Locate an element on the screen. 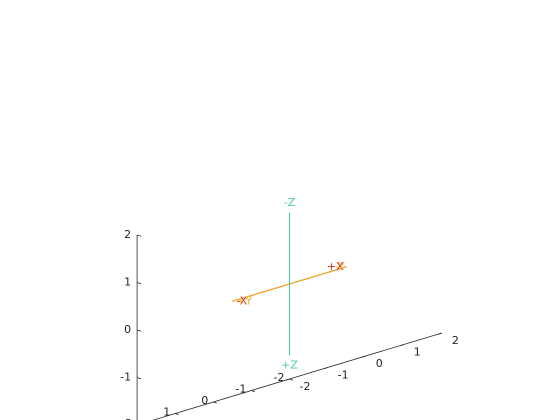  x-start-label: +X is located at coordinates (335, 266).